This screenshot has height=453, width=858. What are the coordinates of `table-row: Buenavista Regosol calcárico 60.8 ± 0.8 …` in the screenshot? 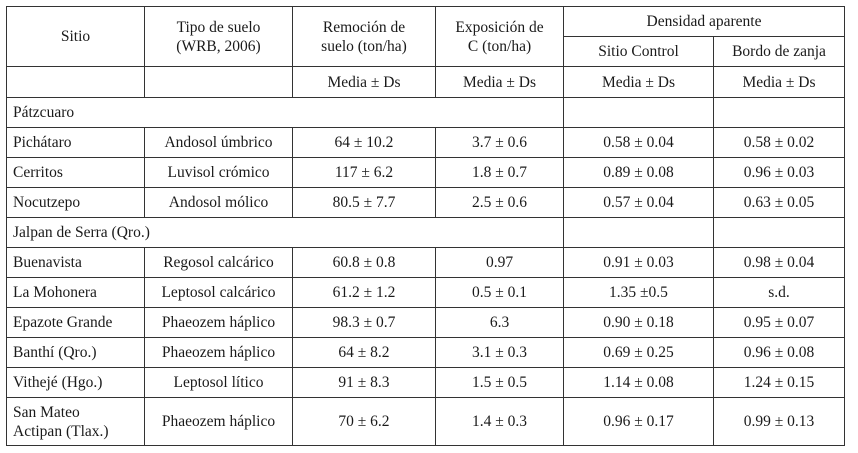 It's located at (425, 262).